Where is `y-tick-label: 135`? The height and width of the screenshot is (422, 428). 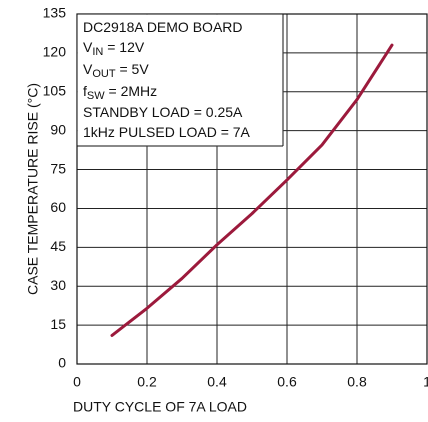
y-tick-label: 135 is located at coordinates (55, 13).